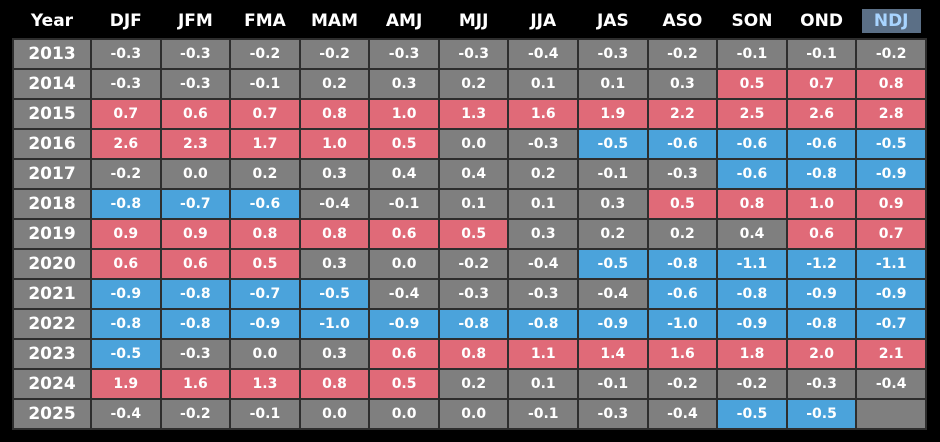 The image size is (940, 442). Describe the element at coordinates (891, 354) in the screenshot. I see `value-cell: 2.1` at that location.